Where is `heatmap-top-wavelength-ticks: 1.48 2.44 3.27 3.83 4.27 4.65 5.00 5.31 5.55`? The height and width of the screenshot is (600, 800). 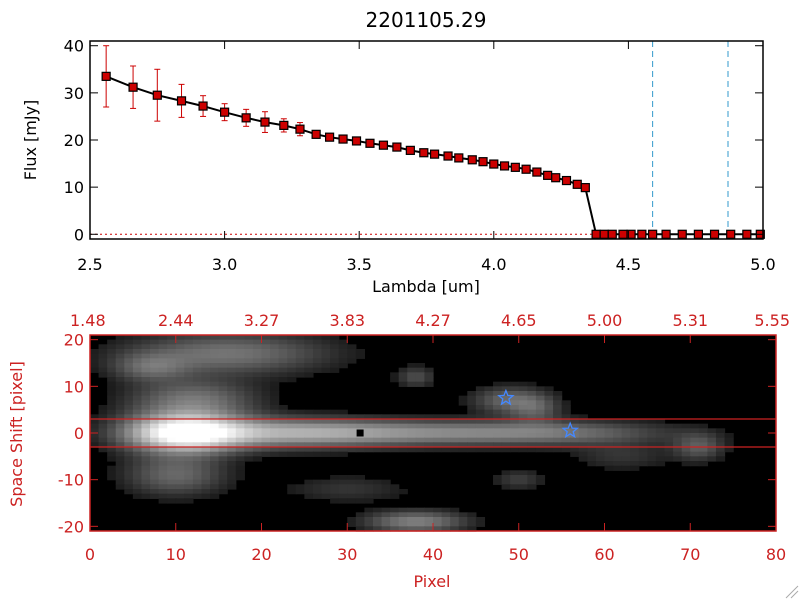
heatmap-top-wavelength-ticks: 1.48 2.44 3.27 3.83 4.27 4.65 5.00 5.31 5.55 is located at coordinates (430, 327).